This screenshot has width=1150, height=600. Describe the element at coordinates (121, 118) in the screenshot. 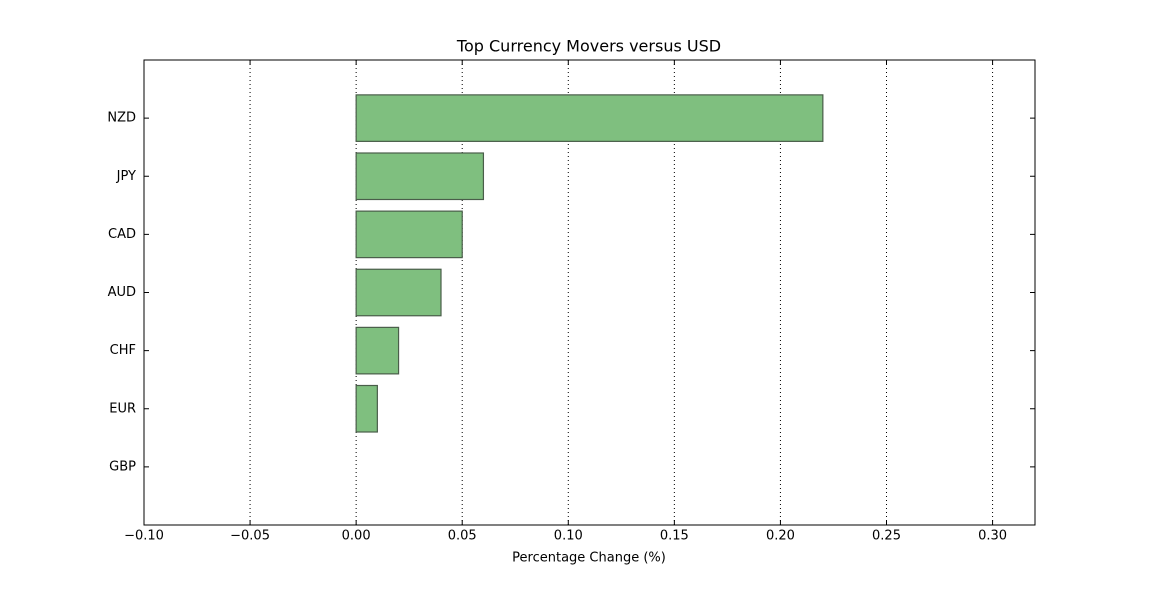

I see `y-tick-label: NZD` at that location.